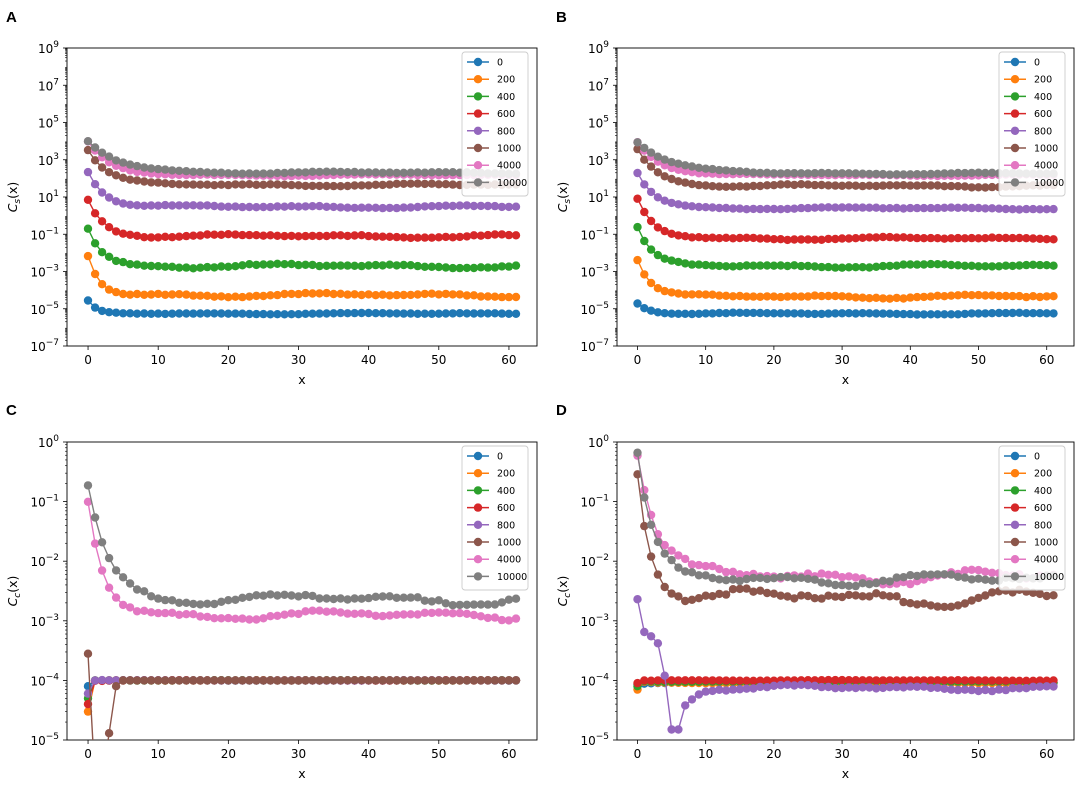  What do you see at coordinates (598, 160) in the screenshot?
I see `y-tick-label: 10³` at bounding box center [598, 160].